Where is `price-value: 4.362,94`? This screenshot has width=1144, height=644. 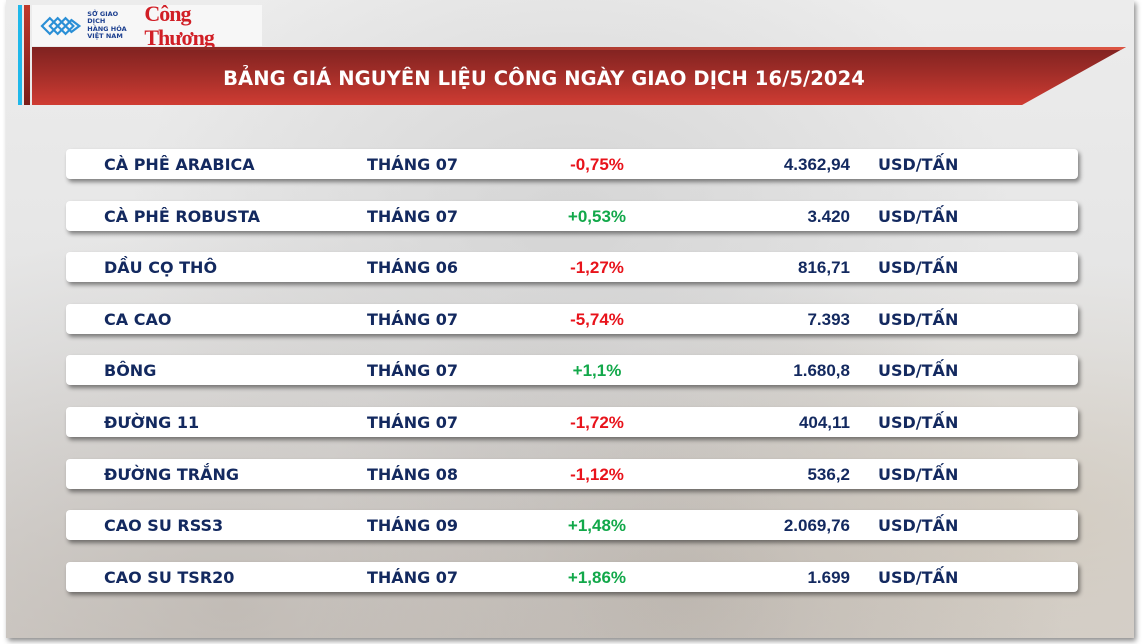 price-value: 4.362,94 is located at coordinates (816, 164).